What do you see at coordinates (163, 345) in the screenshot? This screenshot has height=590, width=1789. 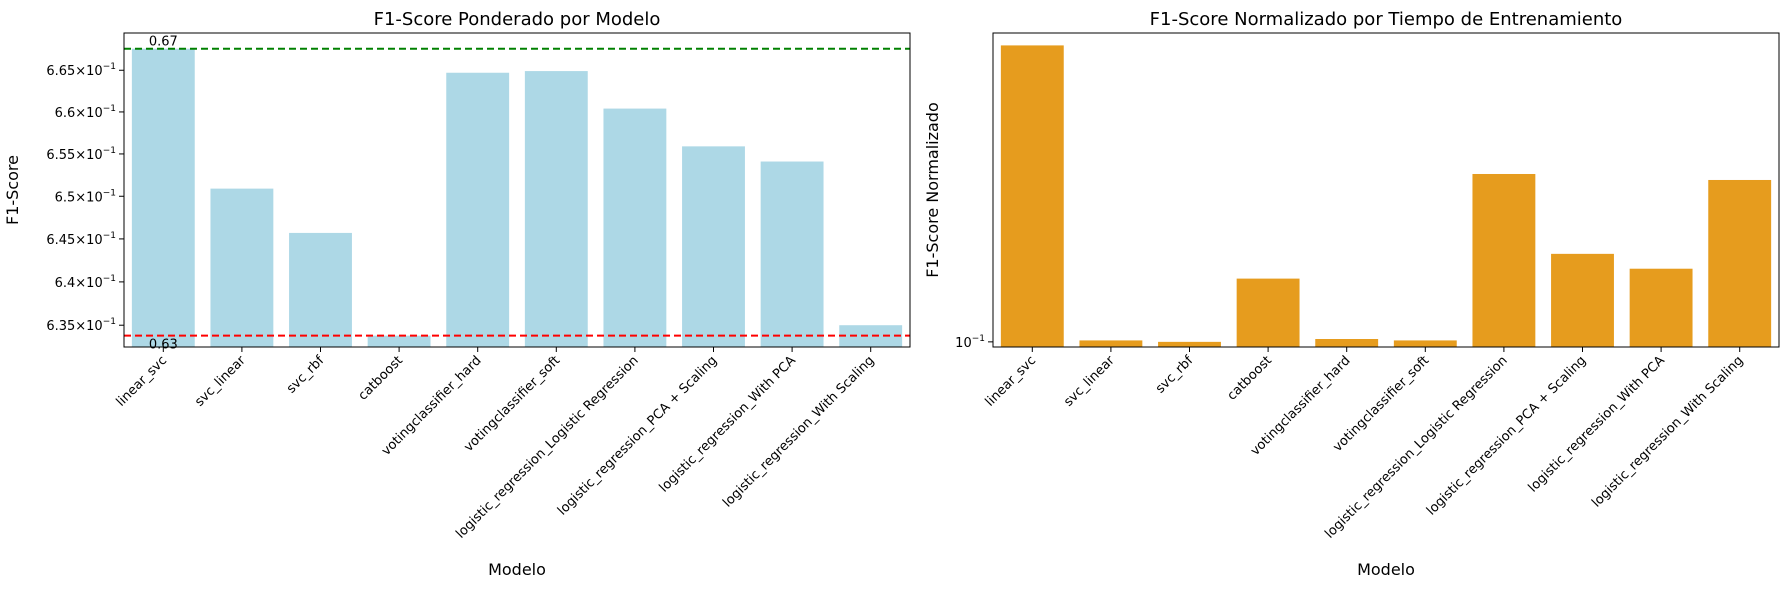 I see `min-annotation: 0.63` at bounding box center [163, 345].